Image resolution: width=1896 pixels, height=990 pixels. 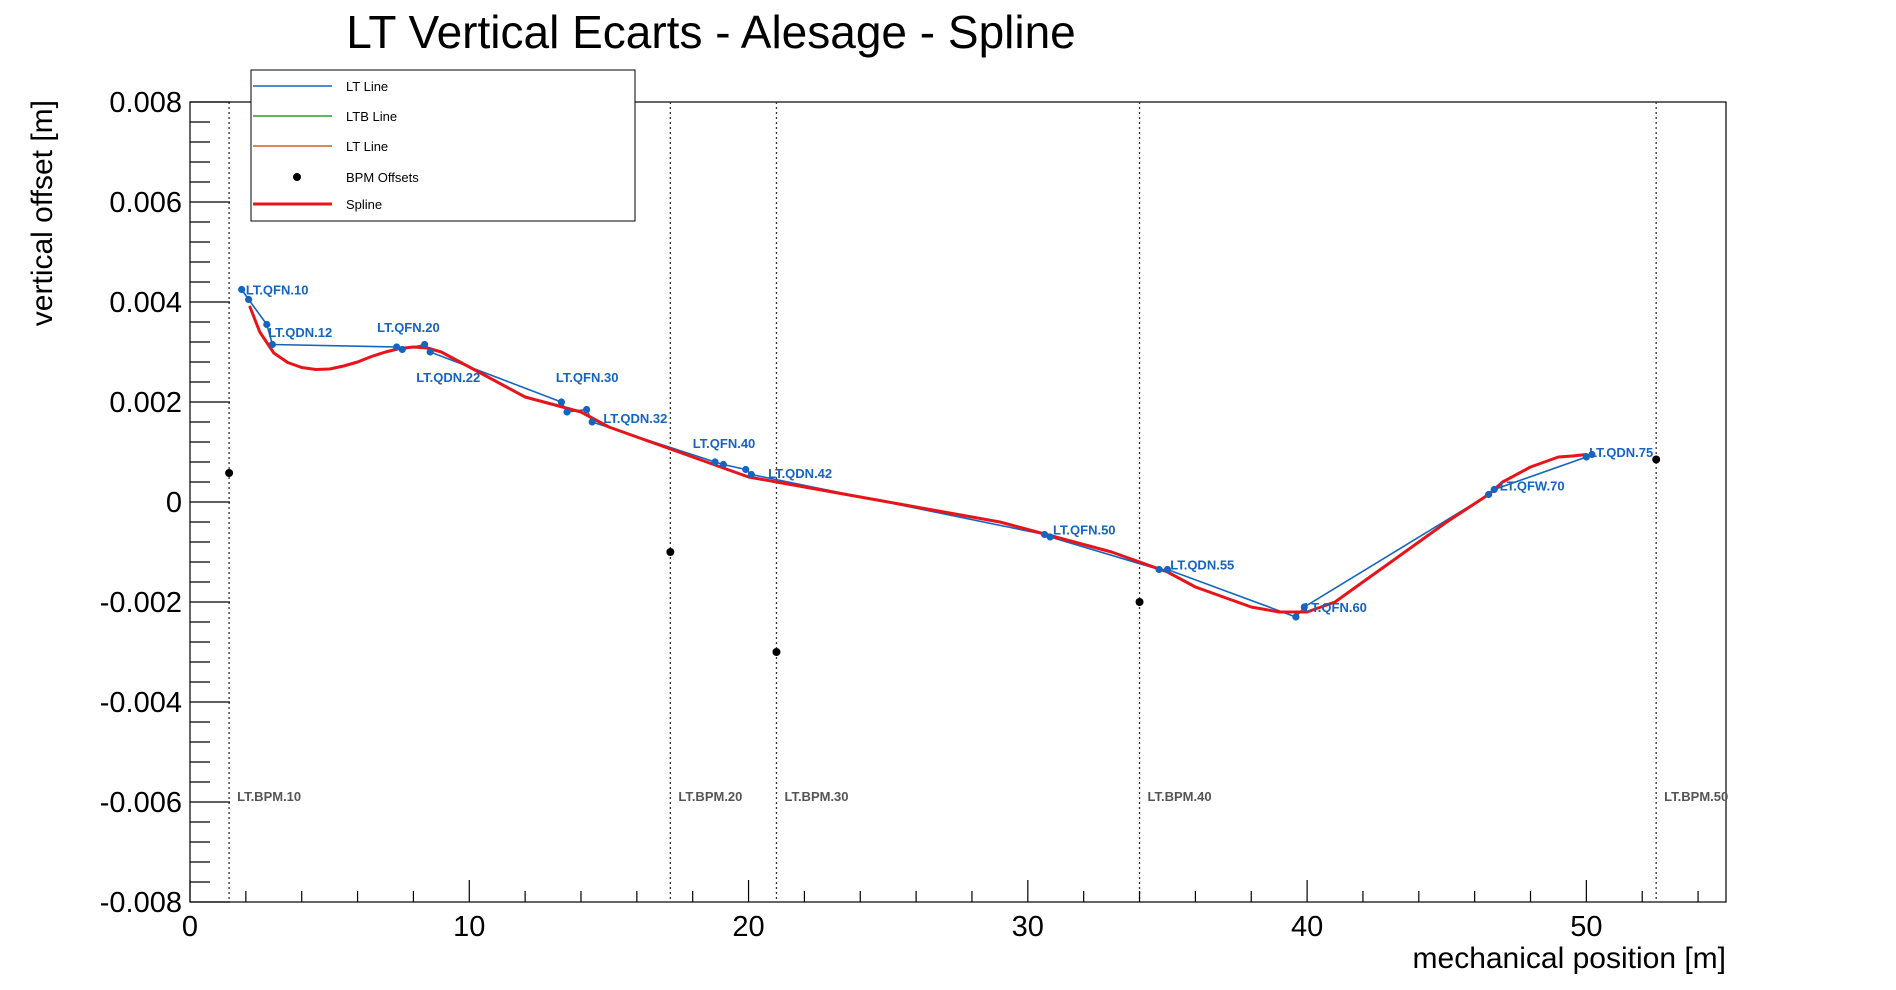 What do you see at coordinates (1180, 796) in the screenshot?
I see `bpm-label: LT.BPM.40` at bounding box center [1180, 796].